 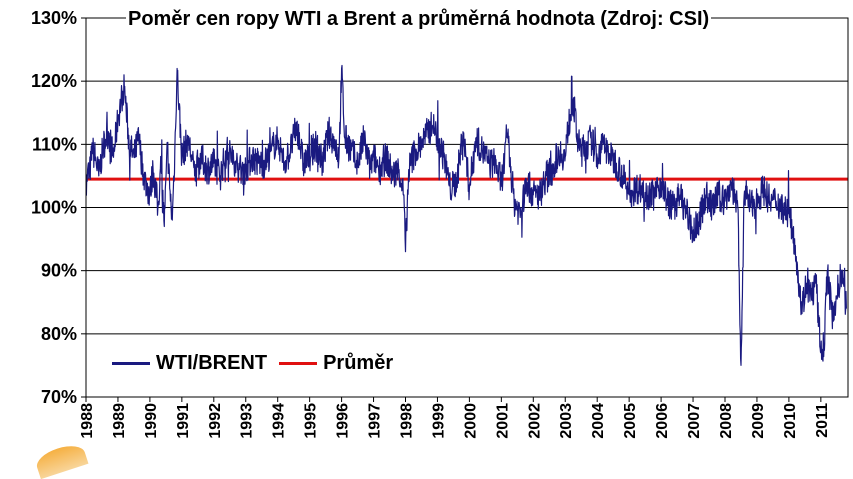 What do you see at coordinates (59, 271) in the screenshot?
I see `y-tick-label: 90%` at bounding box center [59, 271].